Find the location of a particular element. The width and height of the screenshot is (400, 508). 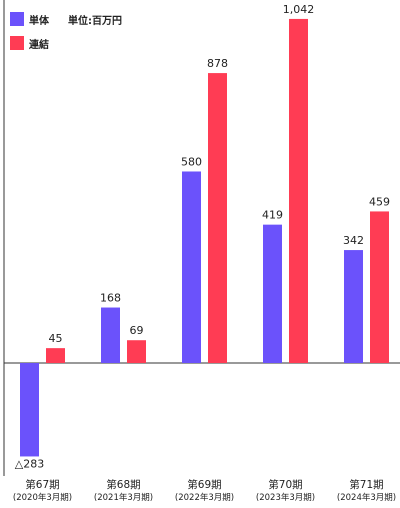

data-label-single-2: 168 is located at coordinates (110, 298).